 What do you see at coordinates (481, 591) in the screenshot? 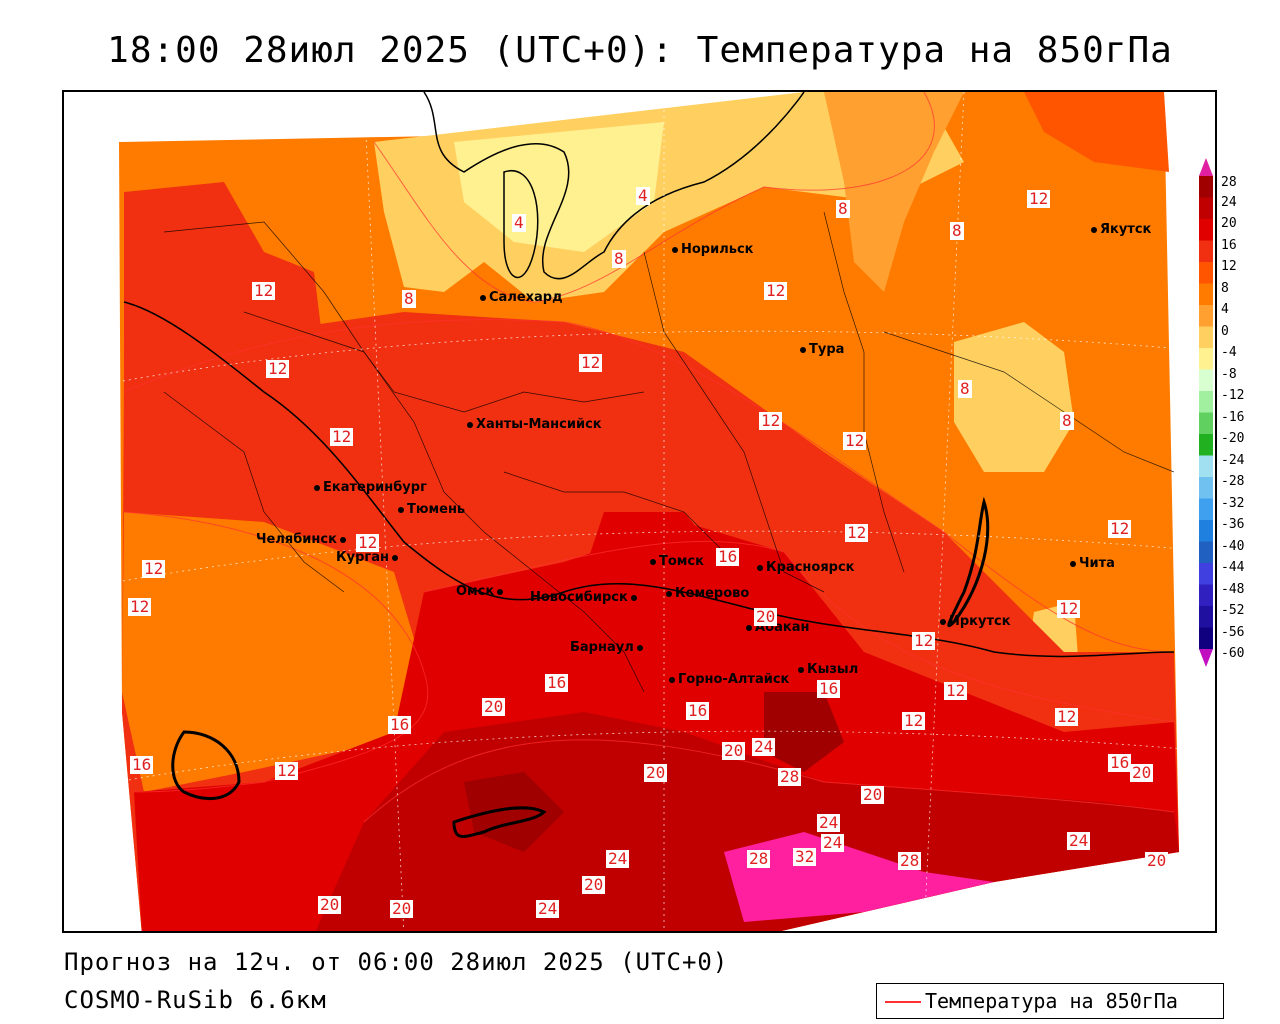
I see `city-label: Омск` at bounding box center [481, 591].